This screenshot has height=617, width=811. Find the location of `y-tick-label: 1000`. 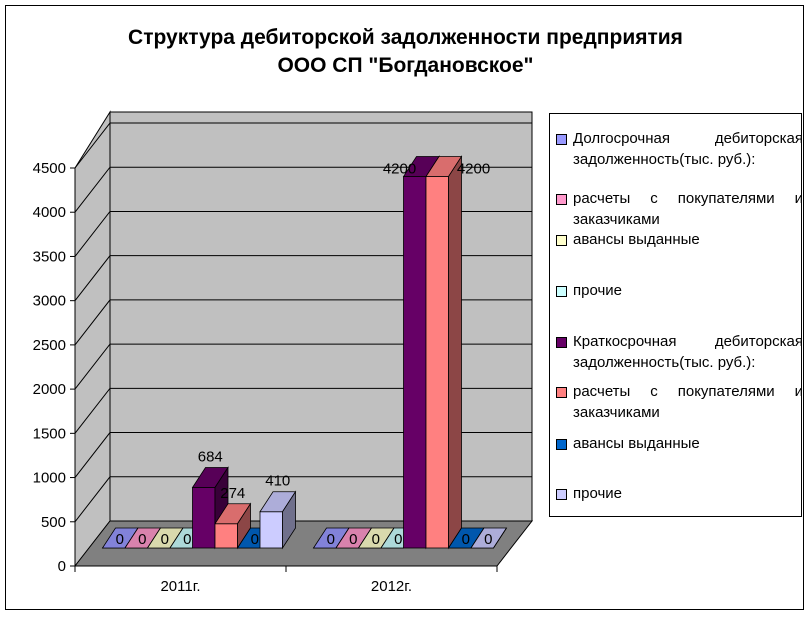

y-tick-label: 1000 is located at coordinates (49, 478).